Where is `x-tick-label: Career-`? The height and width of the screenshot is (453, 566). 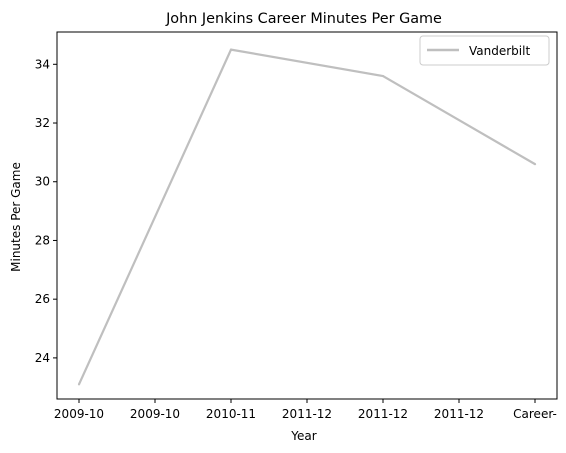 x-tick-label: Career- is located at coordinates (535, 414).